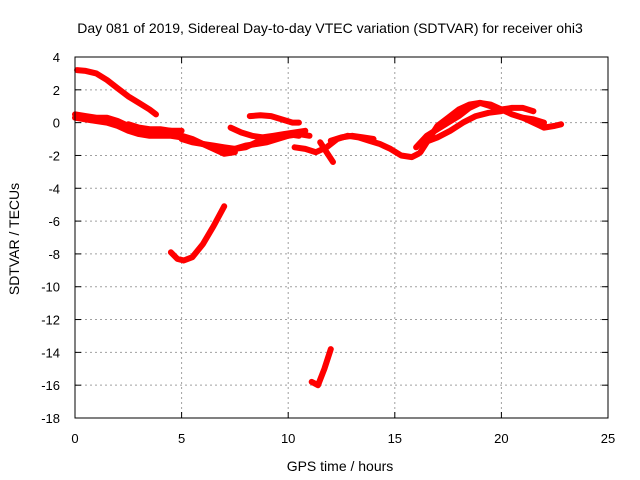 The image size is (640, 480). Describe the element at coordinates (50, 352) in the screenshot. I see `y-tick-label: -14` at that location.